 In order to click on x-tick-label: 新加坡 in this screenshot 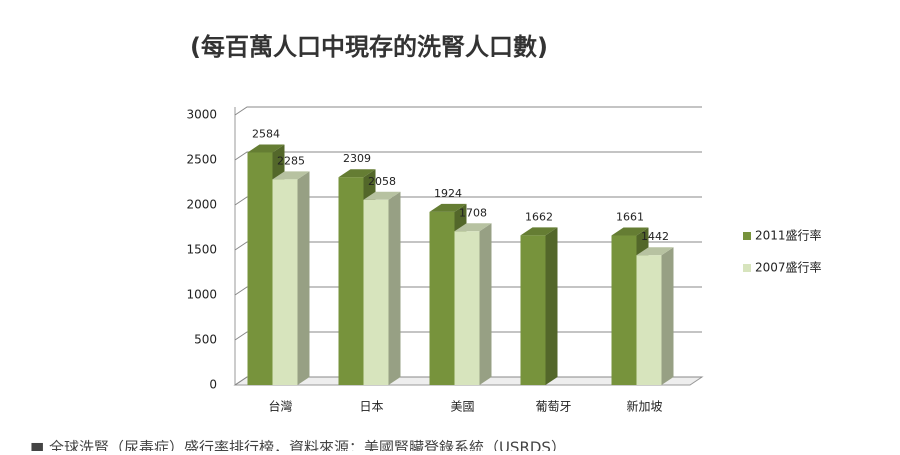, I will do `click(644, 406)`.